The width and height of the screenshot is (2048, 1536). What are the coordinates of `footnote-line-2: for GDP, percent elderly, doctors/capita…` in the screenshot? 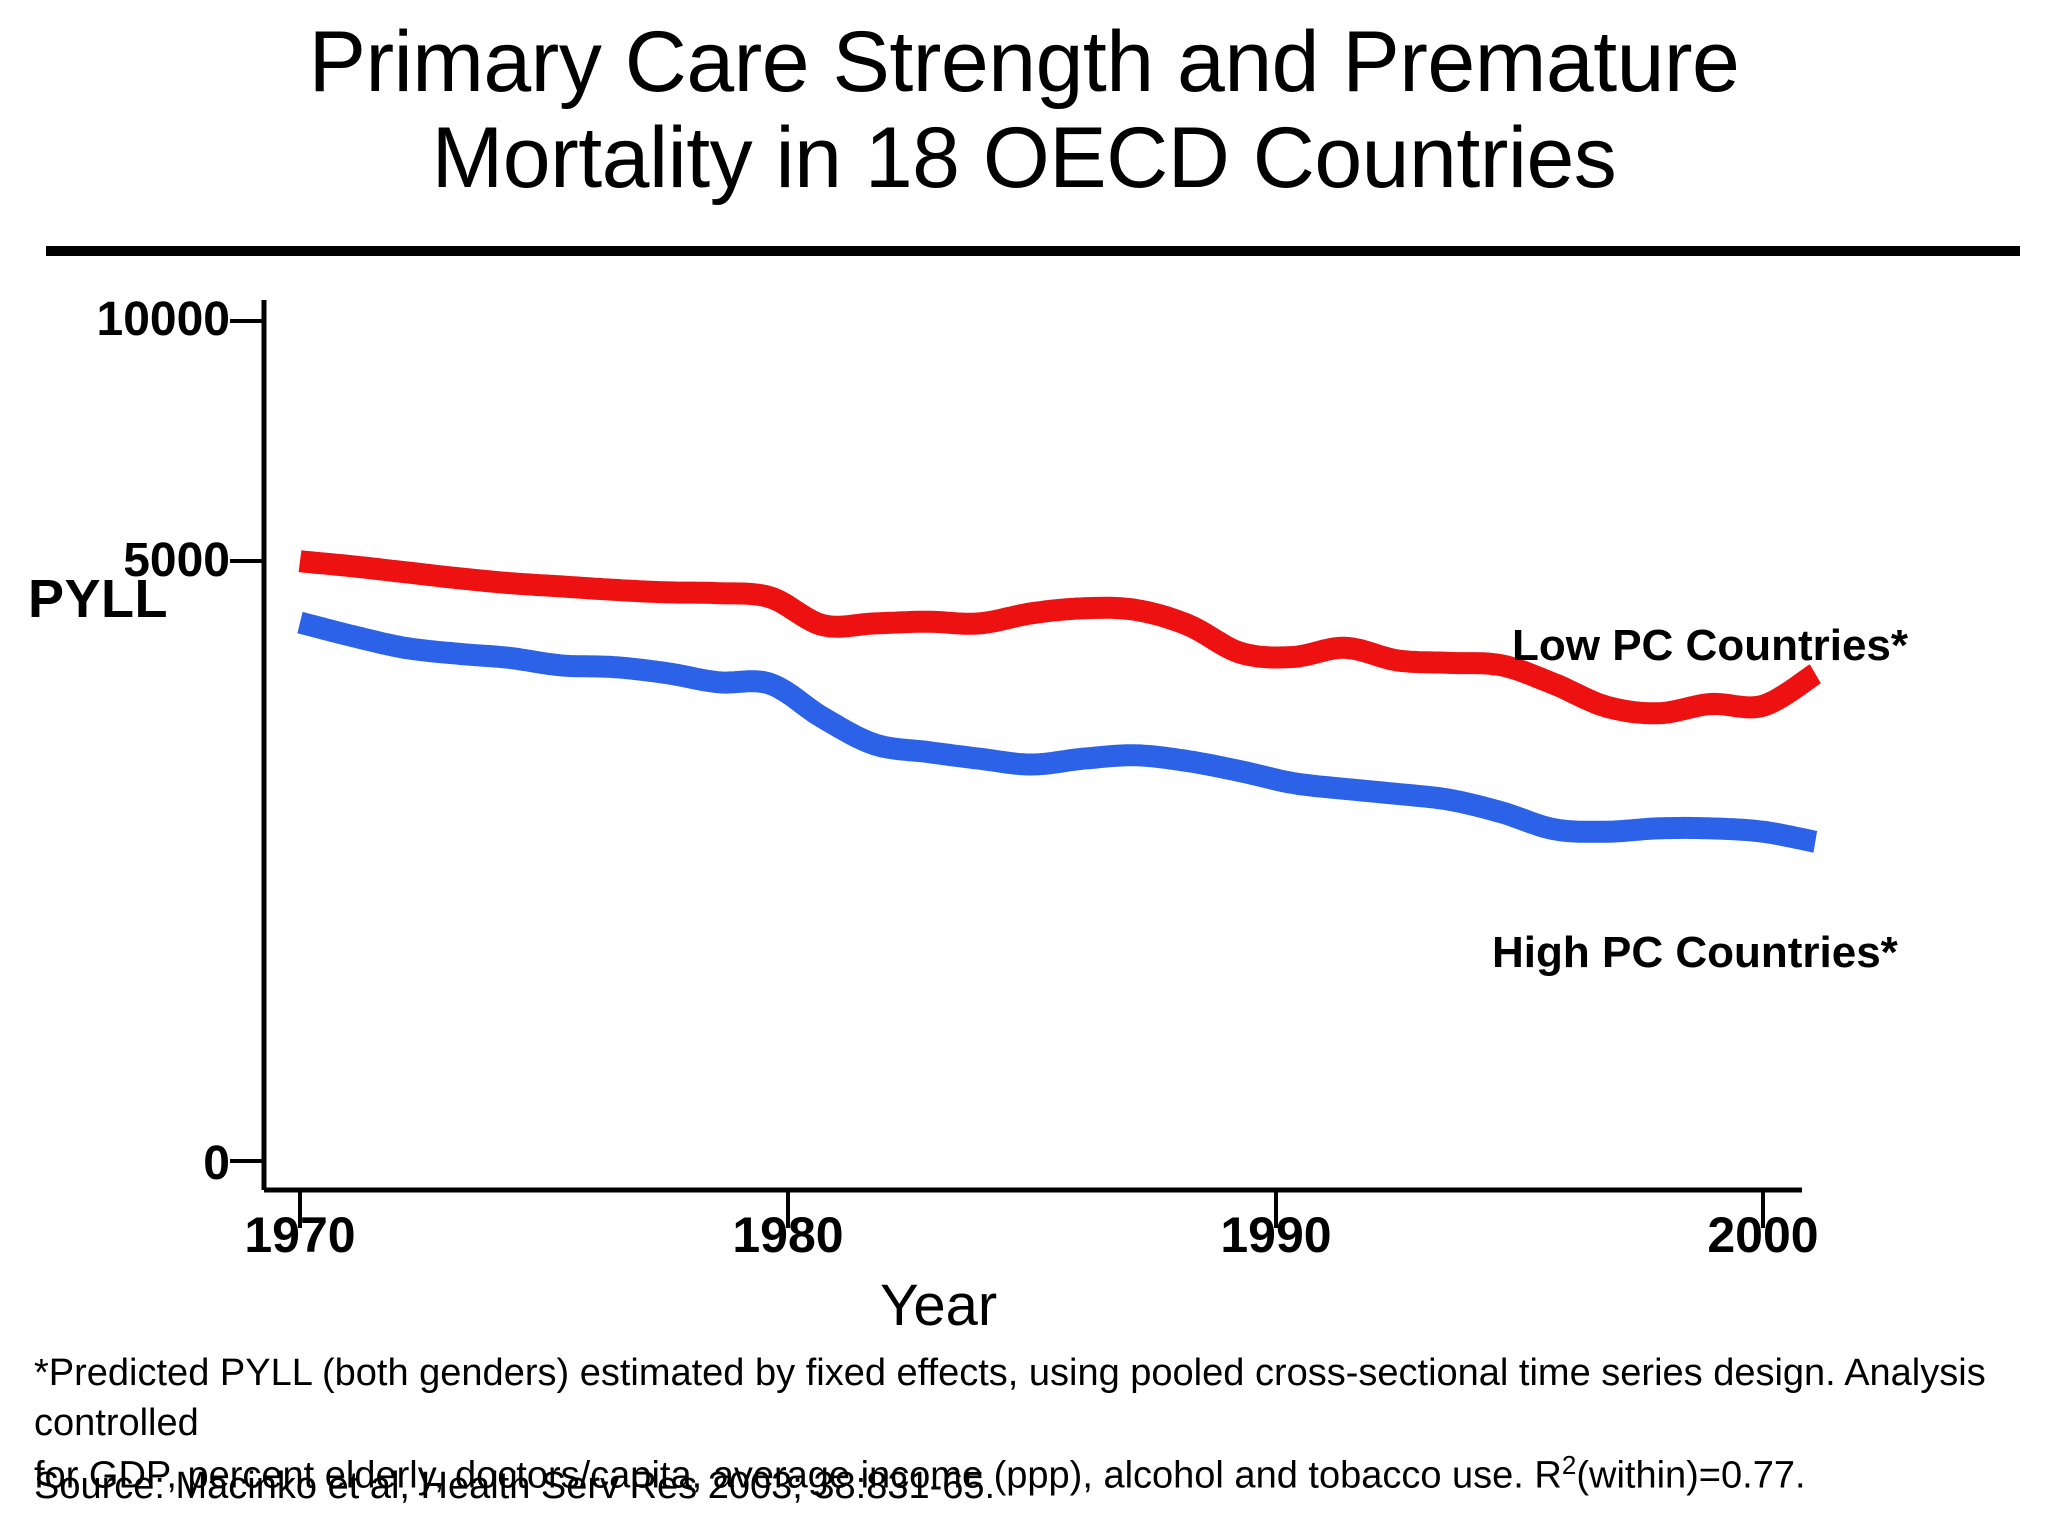 It's located at (1029, 1474).